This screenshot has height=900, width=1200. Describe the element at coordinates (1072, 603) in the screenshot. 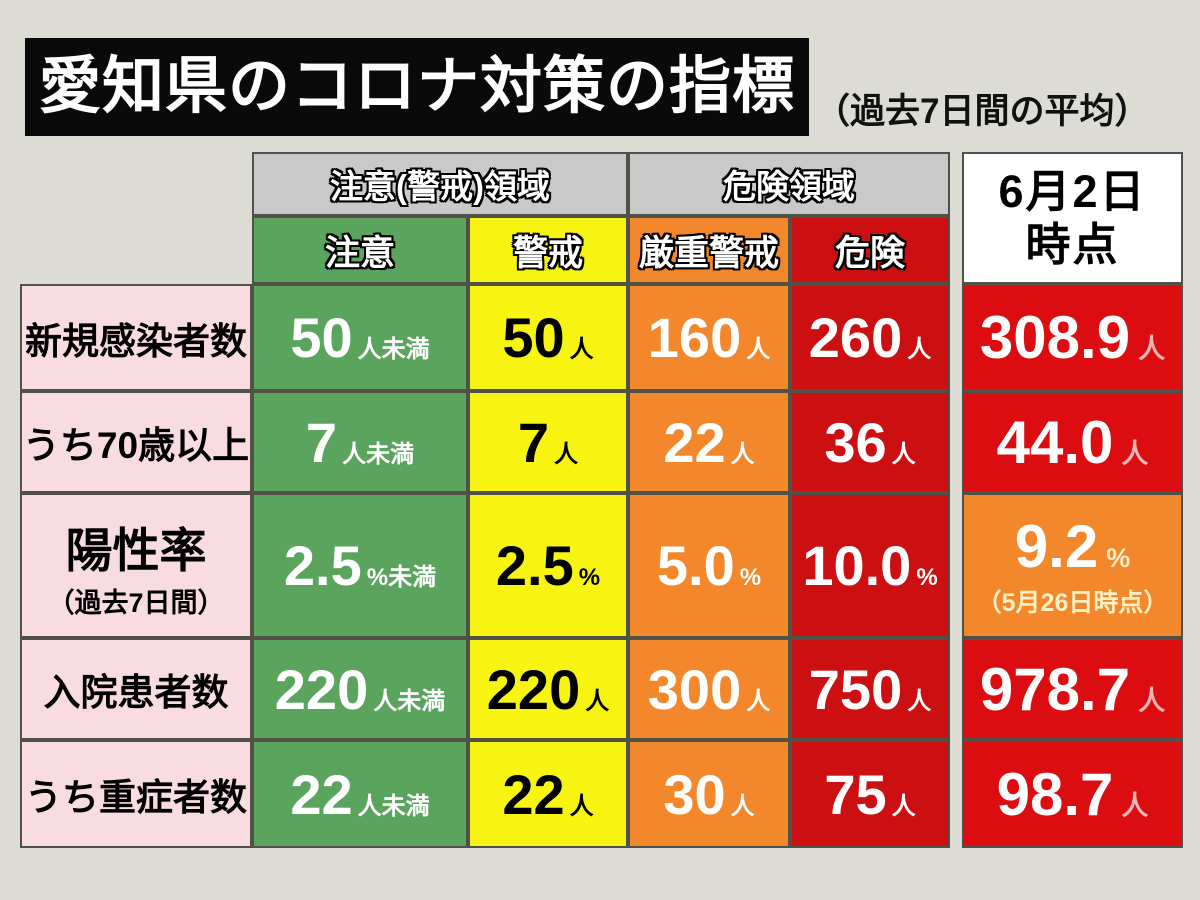

I see `current-note: （5月26日時点）` at that location.